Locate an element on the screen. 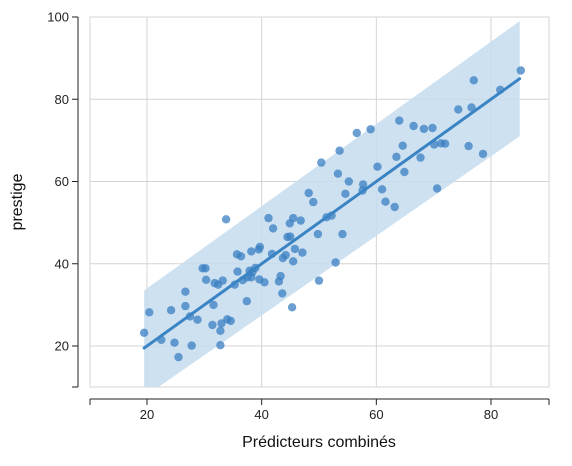  x-tick-label: 20 is located at coordinates (147, 414).